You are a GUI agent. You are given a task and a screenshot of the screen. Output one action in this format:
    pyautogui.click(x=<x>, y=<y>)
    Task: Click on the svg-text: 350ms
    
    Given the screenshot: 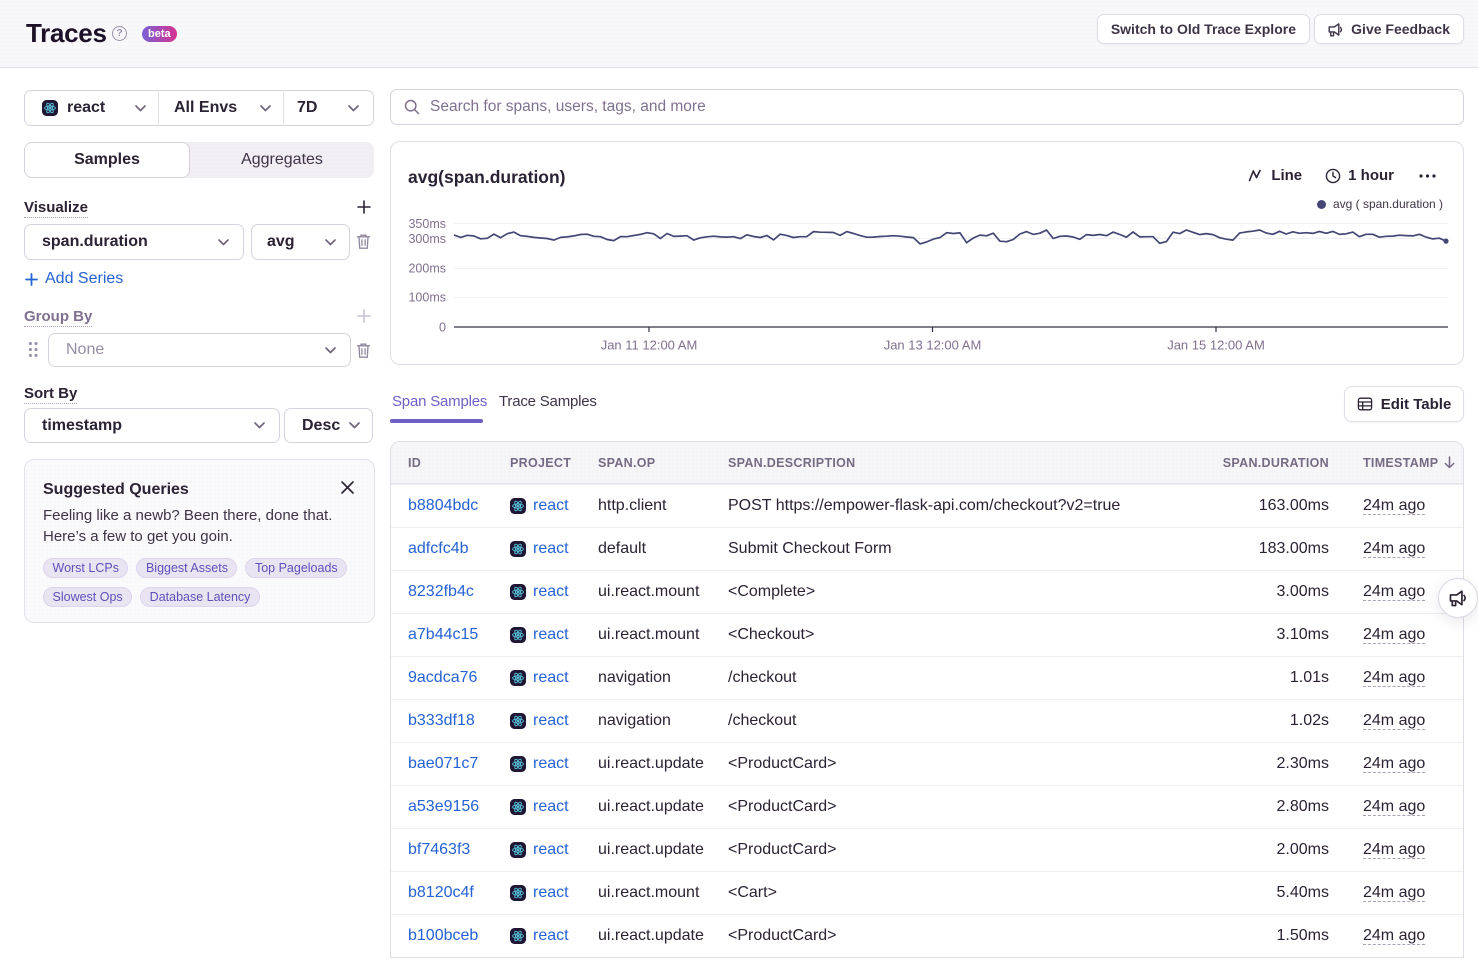 What is the action you would take?
    pyautogui.click(x=427, y=224)
    